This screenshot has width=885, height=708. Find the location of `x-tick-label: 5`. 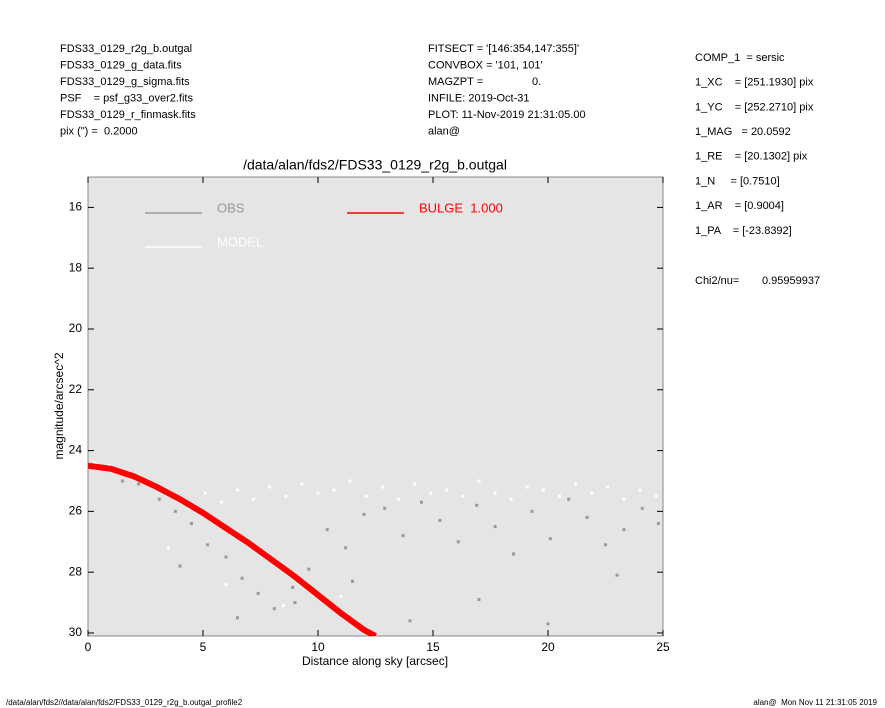

x-tick-label: 5 is located at coordinates (203, 647).